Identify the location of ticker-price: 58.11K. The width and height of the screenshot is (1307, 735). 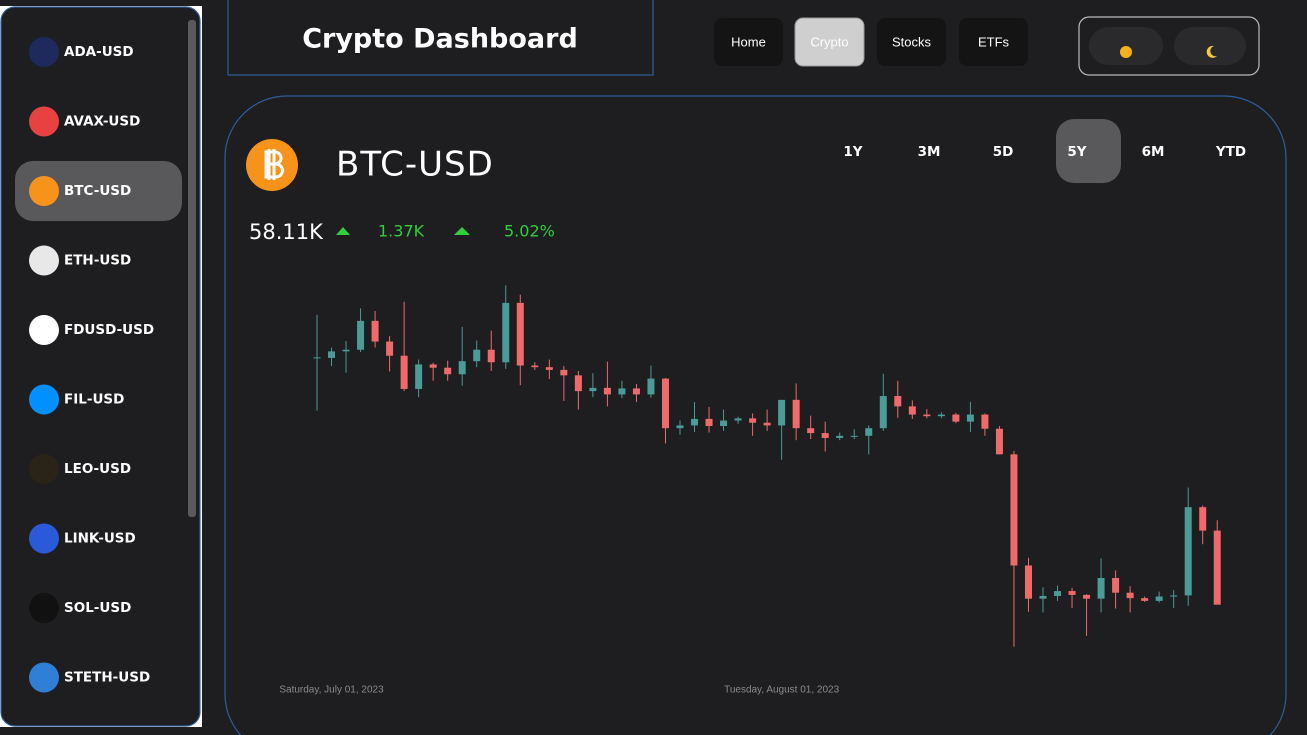
(286, 232).